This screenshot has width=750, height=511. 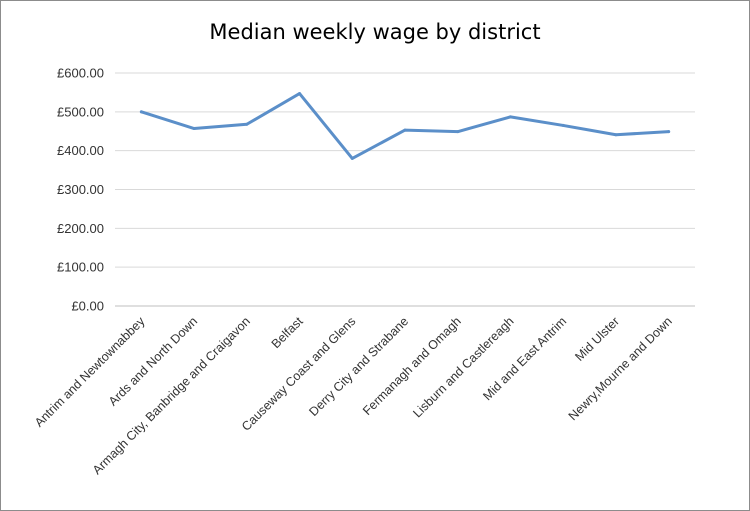 I want to click on series-line, so click(x=405, y=126).